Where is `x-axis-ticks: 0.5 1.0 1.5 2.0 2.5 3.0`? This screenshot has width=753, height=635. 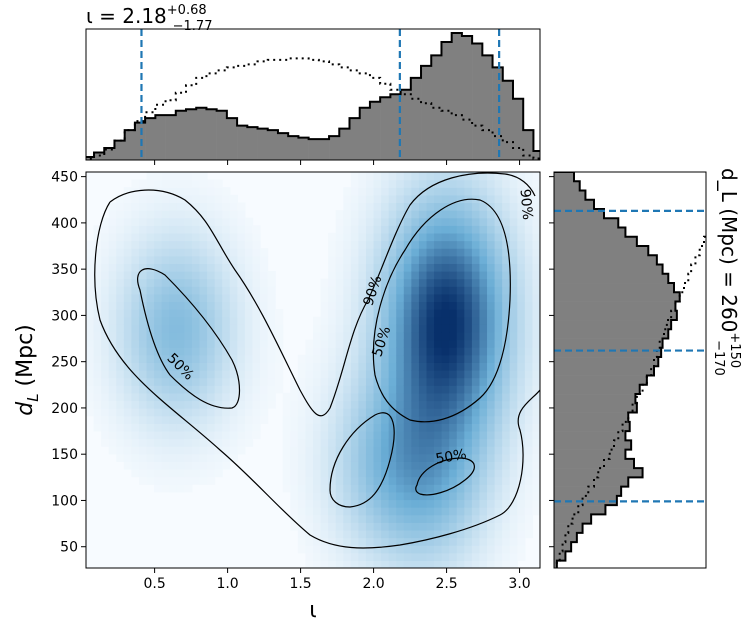
x-axis-ticks: 0.5 1.0 1.5 2.0 2.5 3.0 is located at coordinates (337, 580).